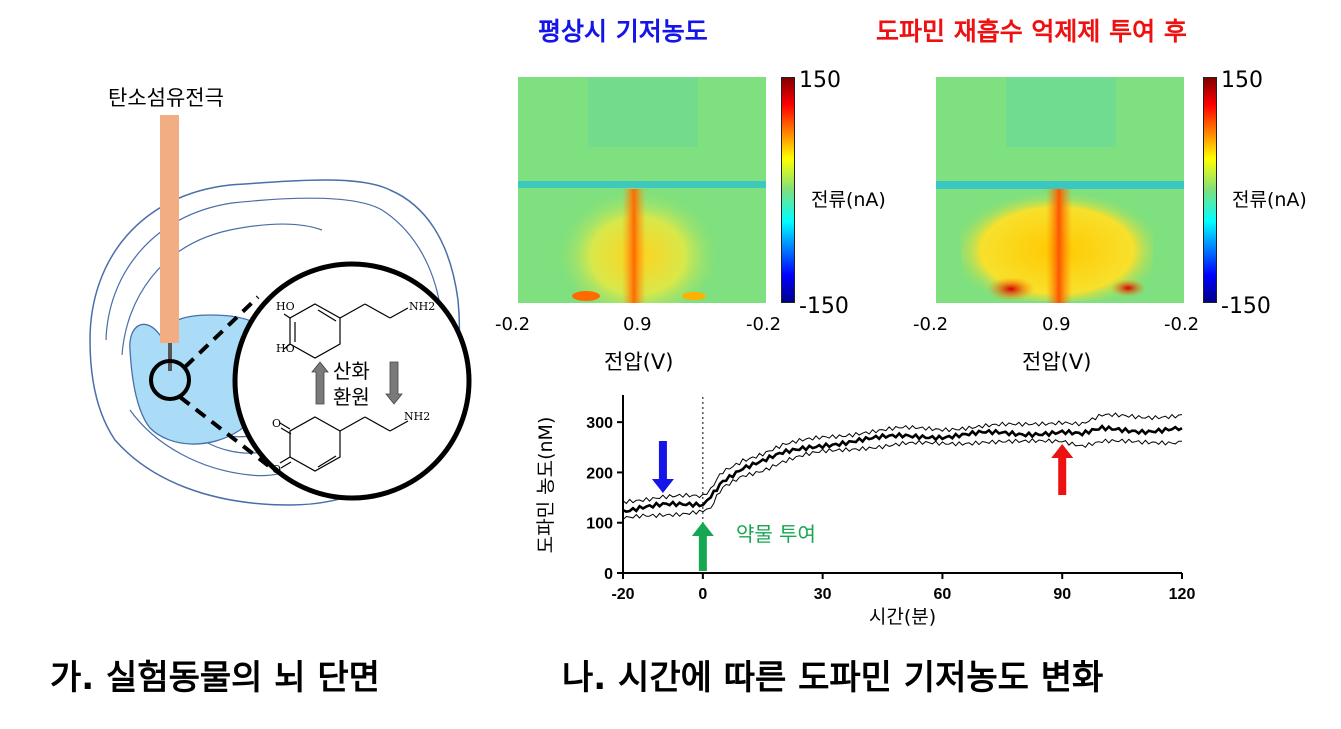 The height and width of the screenshot is (729, 1341). What do you see at coordinates (422, 306) in the screenshot?
I see `mol-top-nh2: NH2` at bounding box center [422, 306].